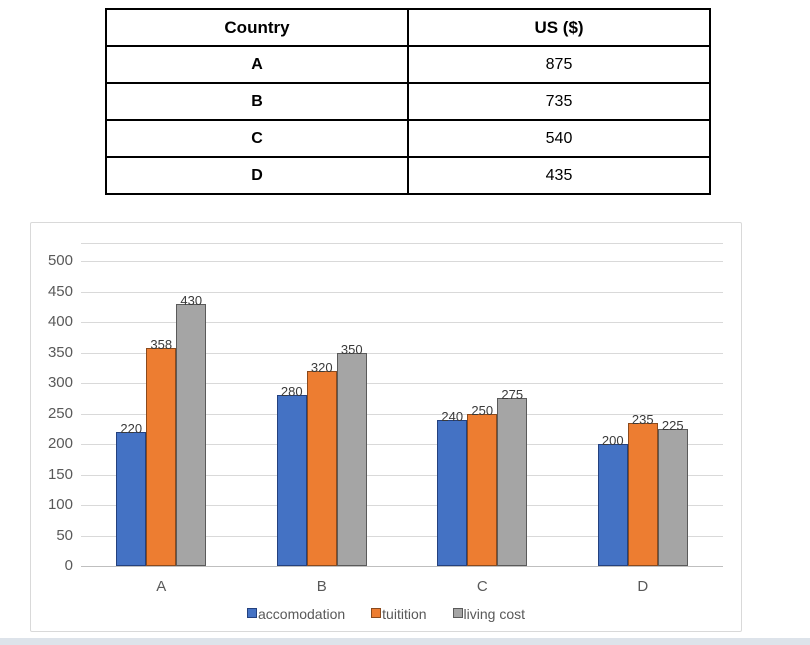 This screenshot has height=645, width=810. Describe the element at coordinates (257, 64) in the screenshot. I see `country-cell: A` at that location.